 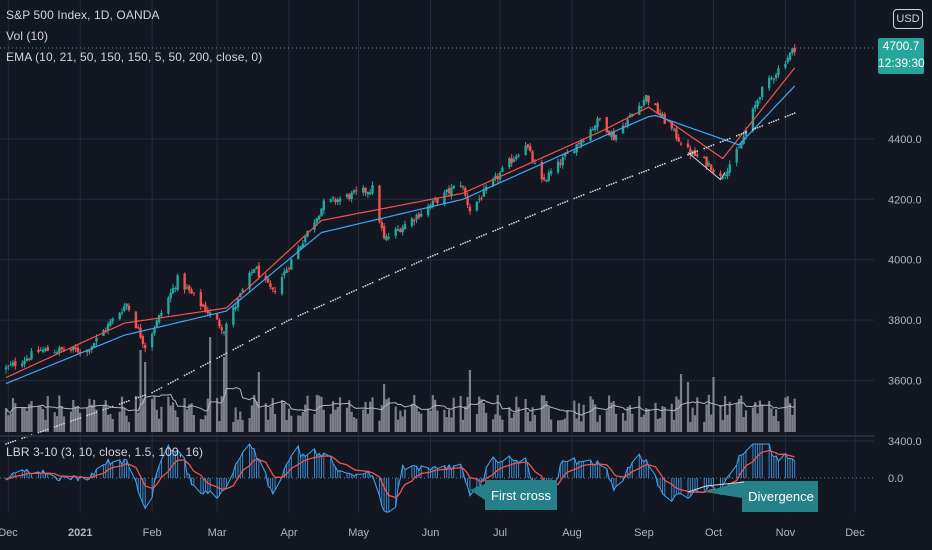 What do you see at coordinates (855, 533) in the screenshot?
I see `time-tick-label: Dec` at bounding box center [855, 533].